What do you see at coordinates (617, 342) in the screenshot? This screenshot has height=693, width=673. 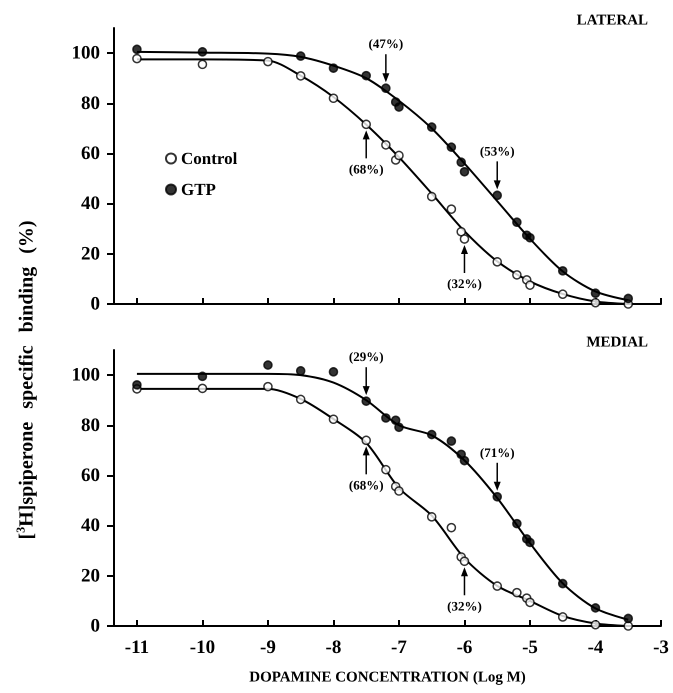 I see `chart-title: MEDIAL` at bounding box center [617, 342].